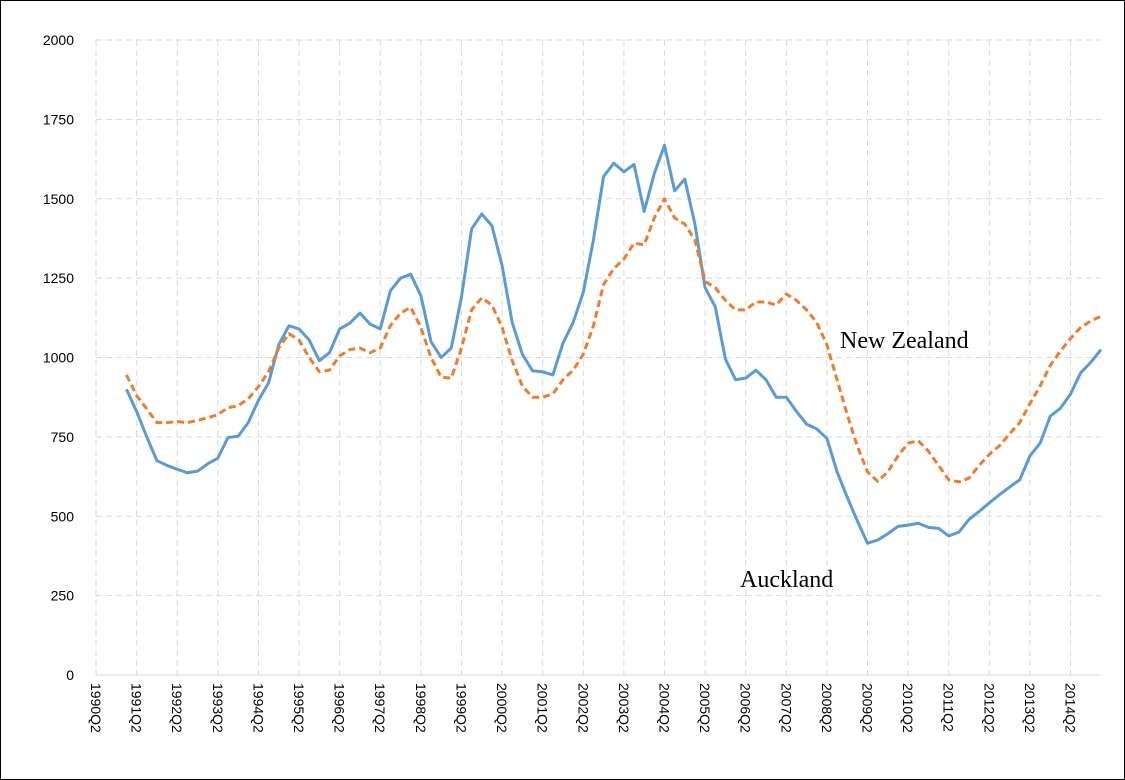 Image resolution: width=1125 pixels, height=780 pixels. What do you see at coordinates (299, 708) in the screenshot?
I see `x-tick-label: 1995Q2` at bounding box center [299, 708].